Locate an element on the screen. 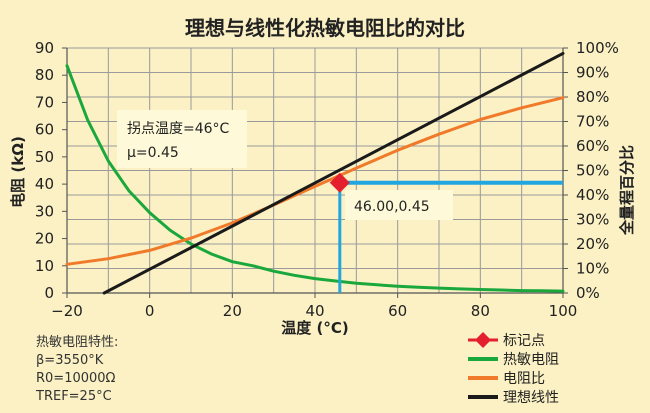 The width and height of the screenshot is (650, 413). thermistor-property-line: 热敏电阻特性: is located at coordinates (77, 342).